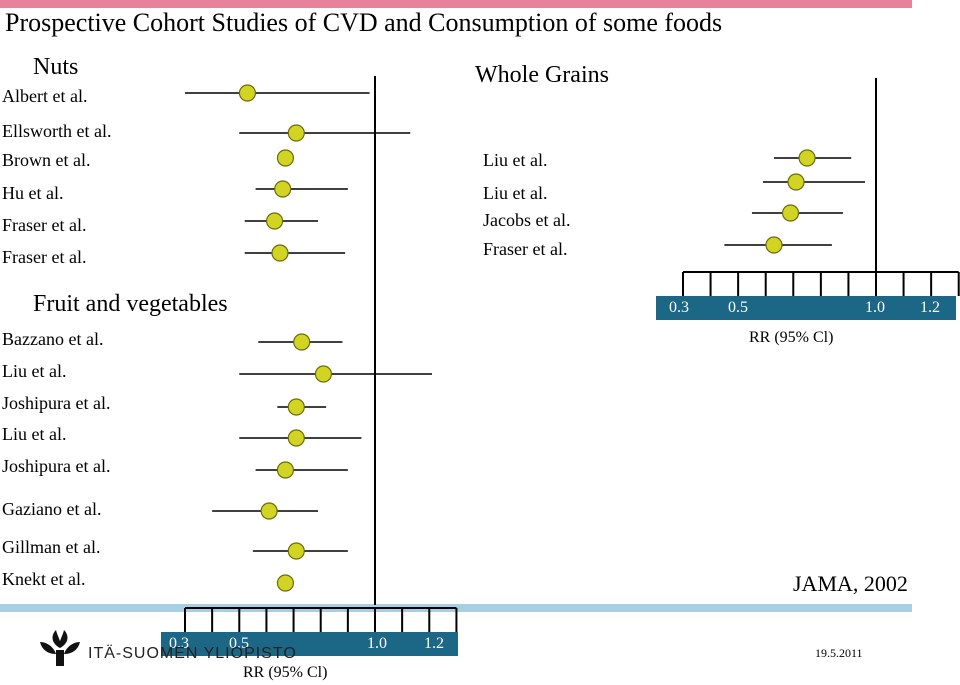 This screenshot has height=685, width=960. I want to click on group-header-fruit-vegetables: Fruit and vegetables, so click(130, 304).